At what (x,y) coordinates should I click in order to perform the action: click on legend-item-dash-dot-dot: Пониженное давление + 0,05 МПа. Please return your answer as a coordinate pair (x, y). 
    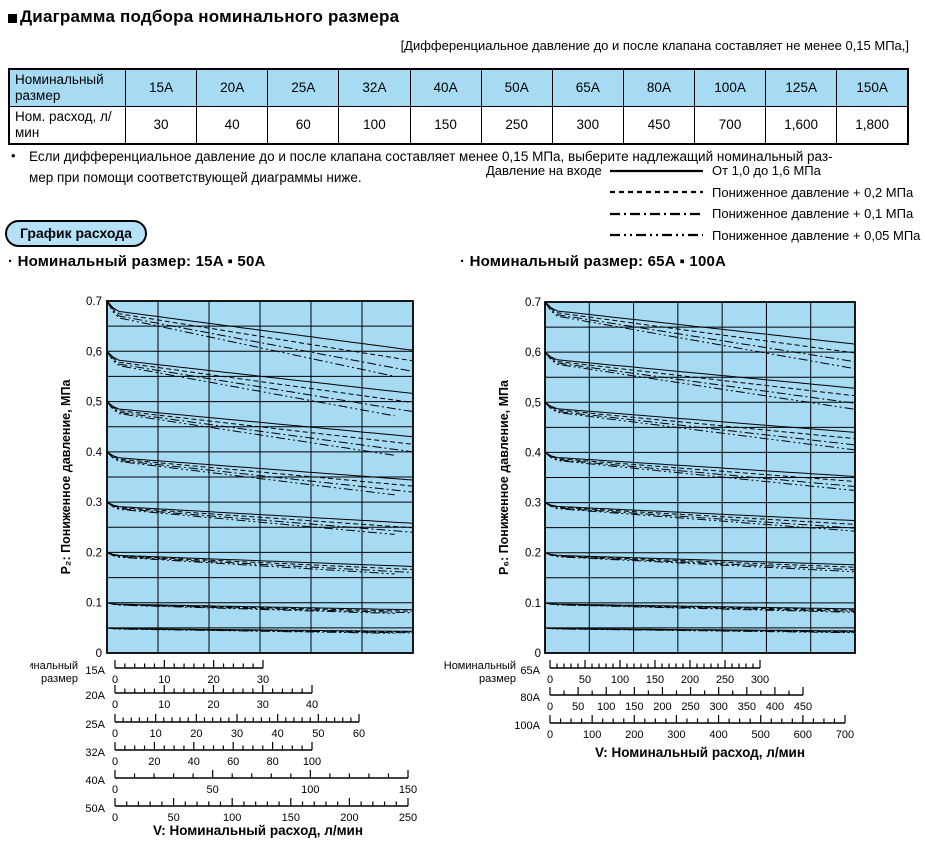
    Looking at the image, I should click on (765, 235).